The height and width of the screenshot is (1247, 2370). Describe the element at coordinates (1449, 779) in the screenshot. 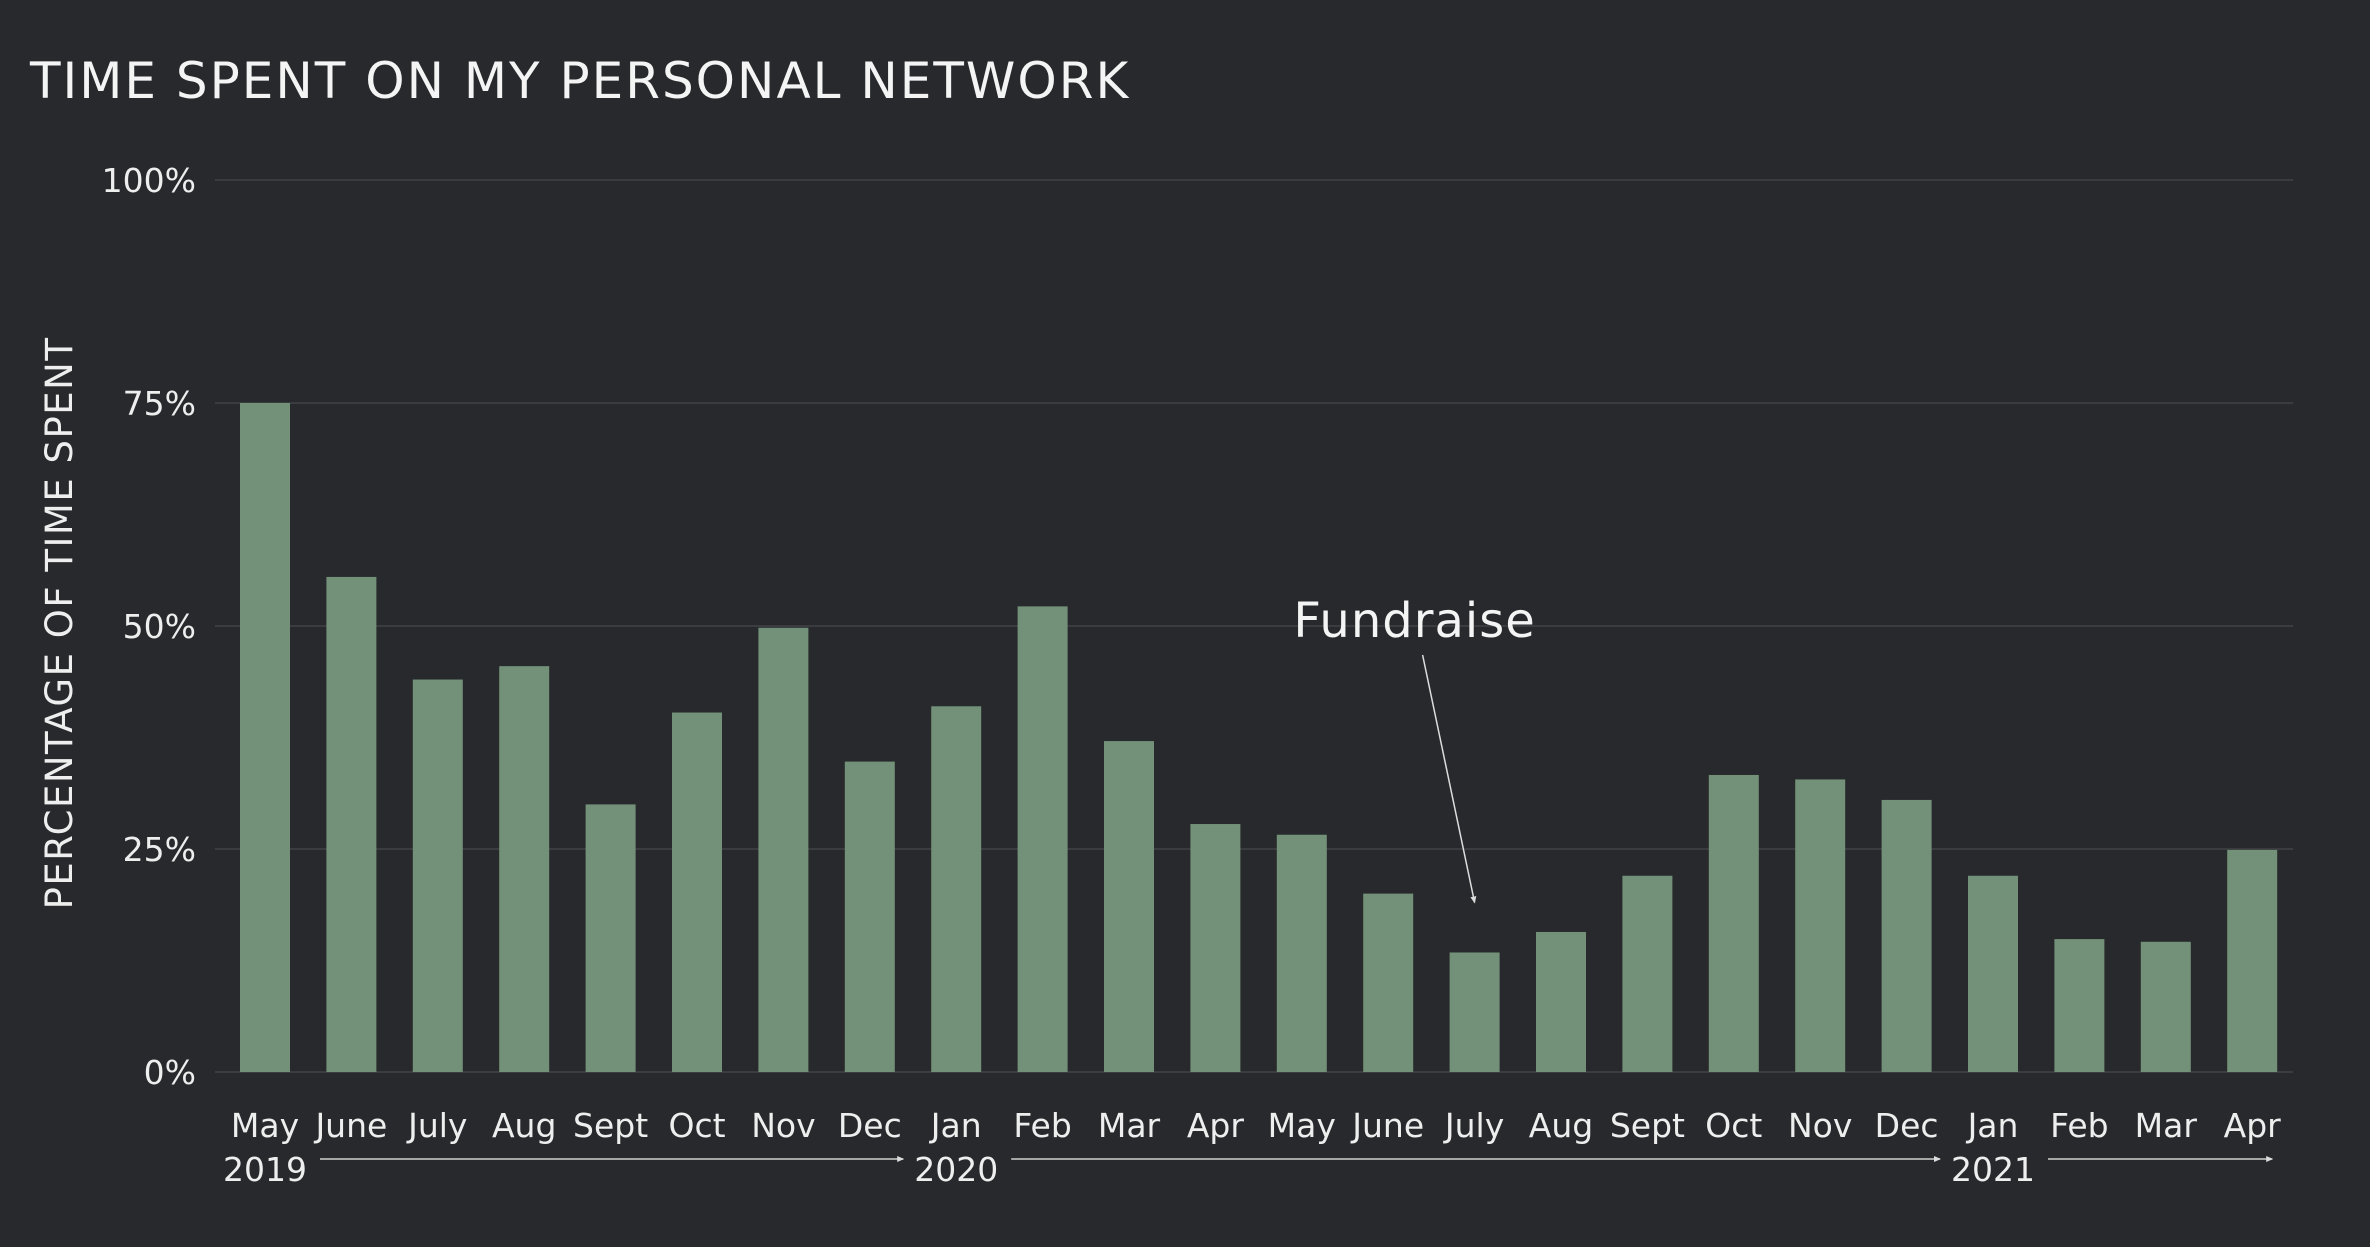

I see `annotation-arrow` at that location.